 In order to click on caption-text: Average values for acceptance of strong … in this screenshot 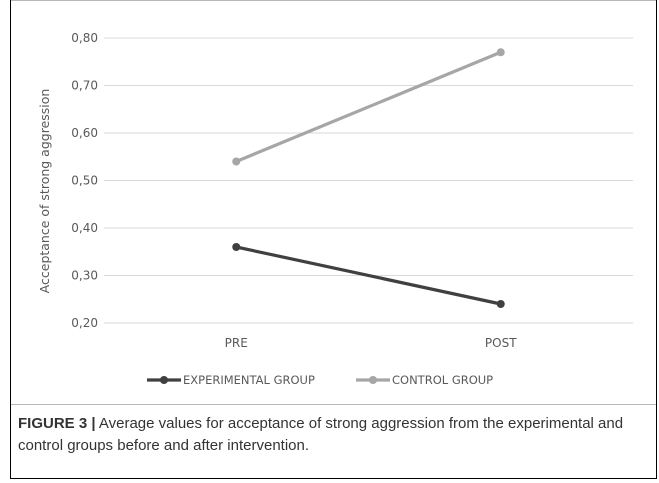, I will do `click(321, 434)`.